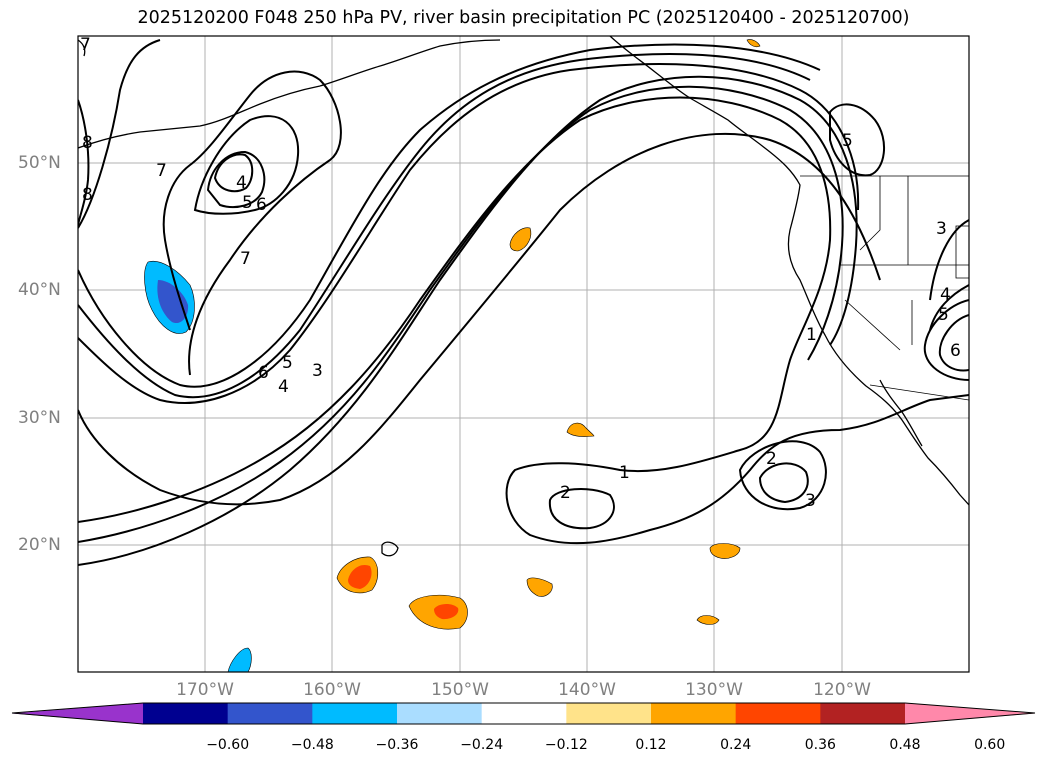  What do you see at coordinates (39, 545) in the screenshot?
I see `lat-label: 20°N` at bounding box center [39, 545].